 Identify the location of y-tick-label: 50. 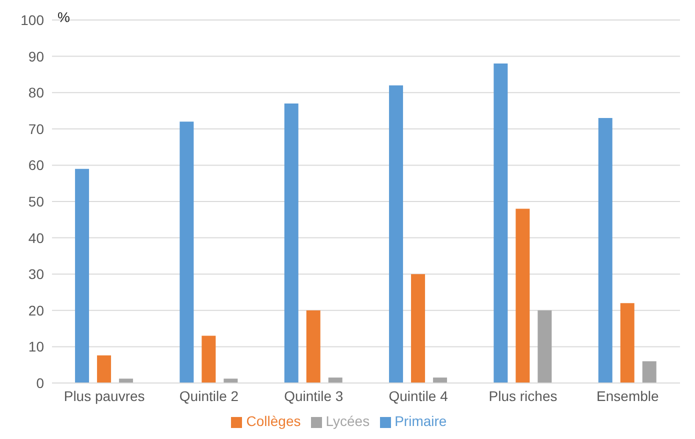
(36, 201).